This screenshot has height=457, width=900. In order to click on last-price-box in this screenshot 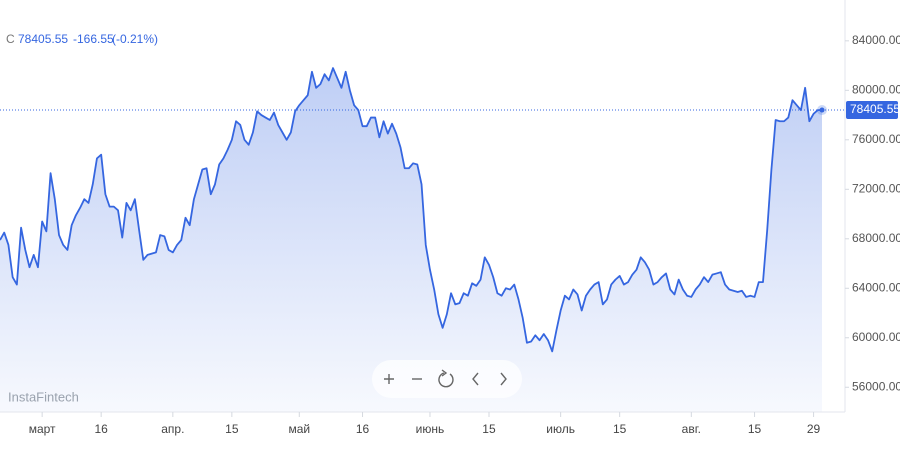, I will do `click(872, 110)`.